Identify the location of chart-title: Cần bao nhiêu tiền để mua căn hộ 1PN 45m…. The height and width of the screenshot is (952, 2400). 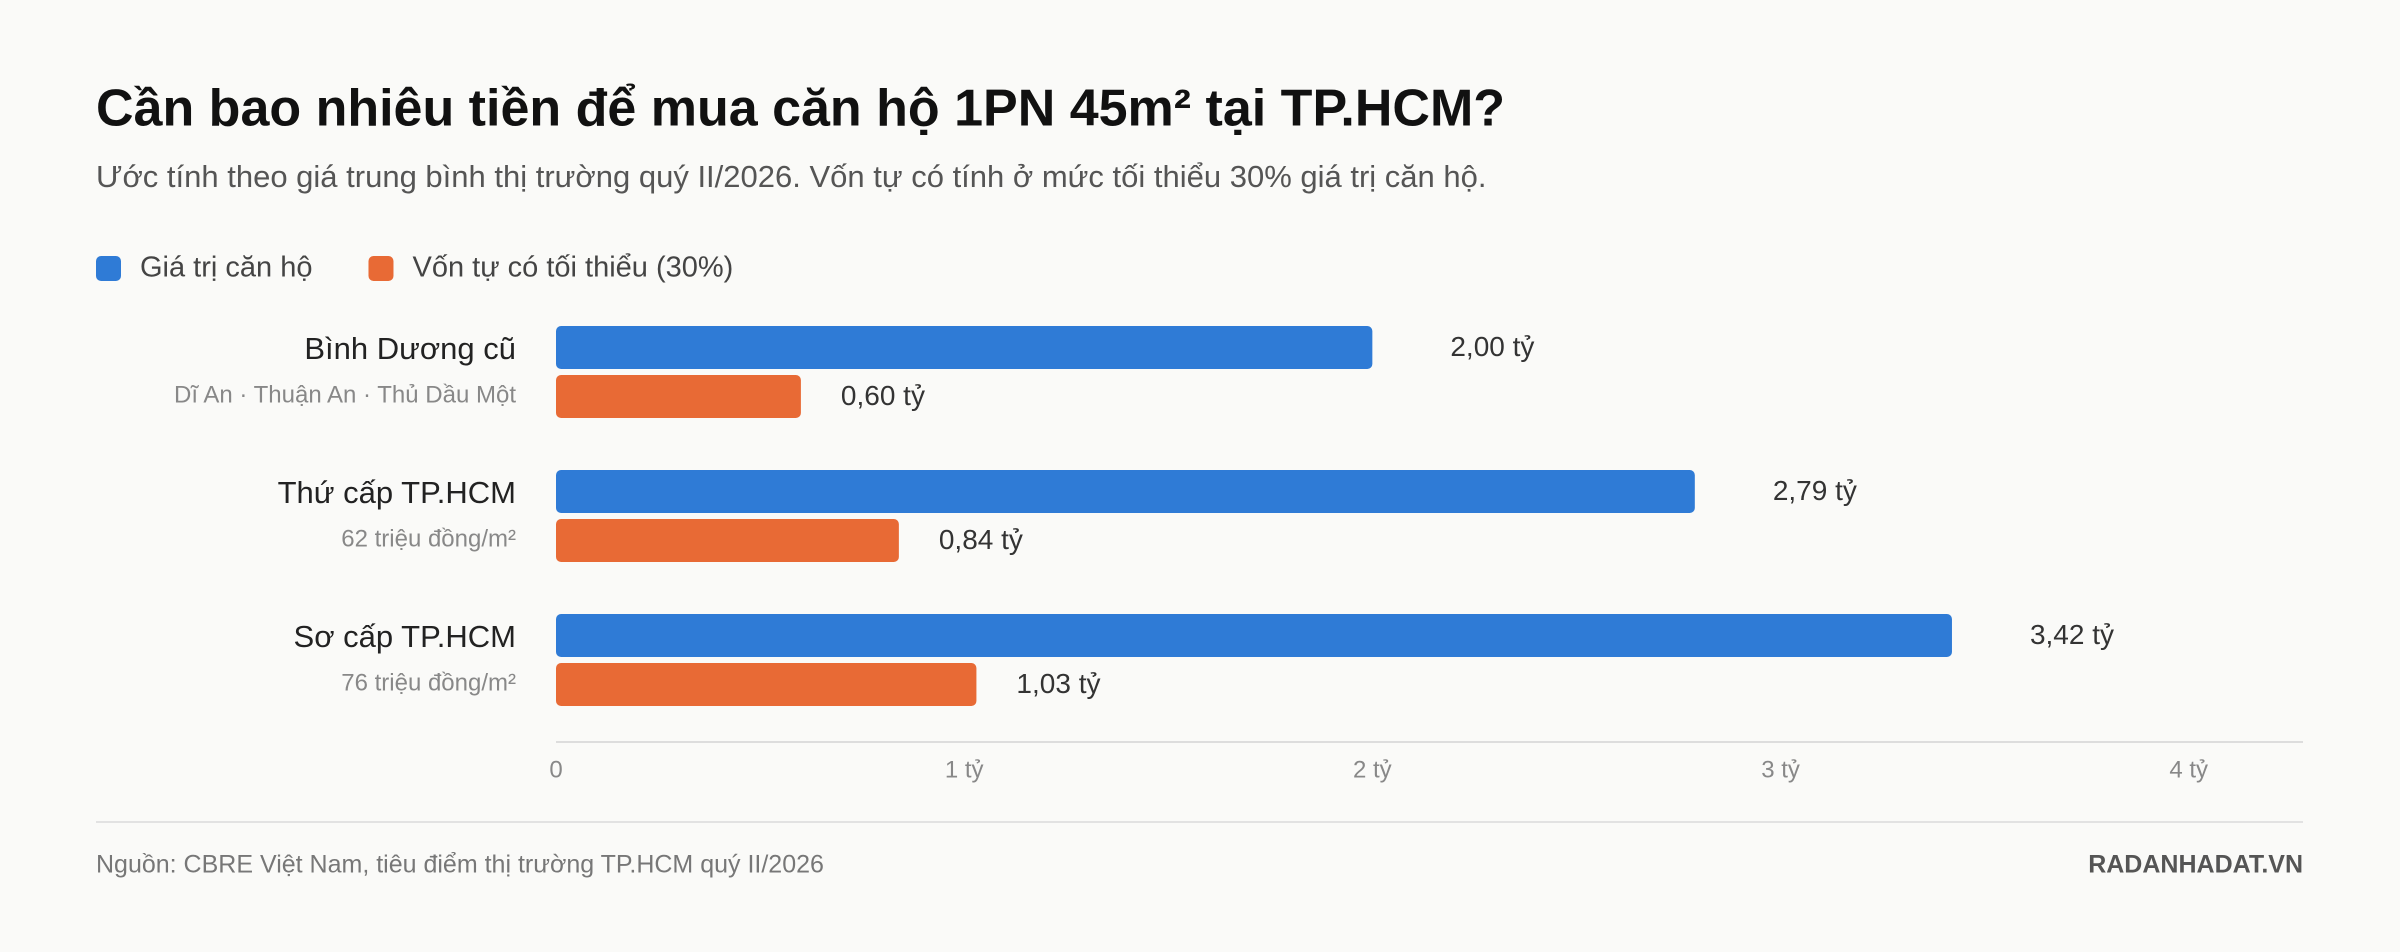
(800, 109).